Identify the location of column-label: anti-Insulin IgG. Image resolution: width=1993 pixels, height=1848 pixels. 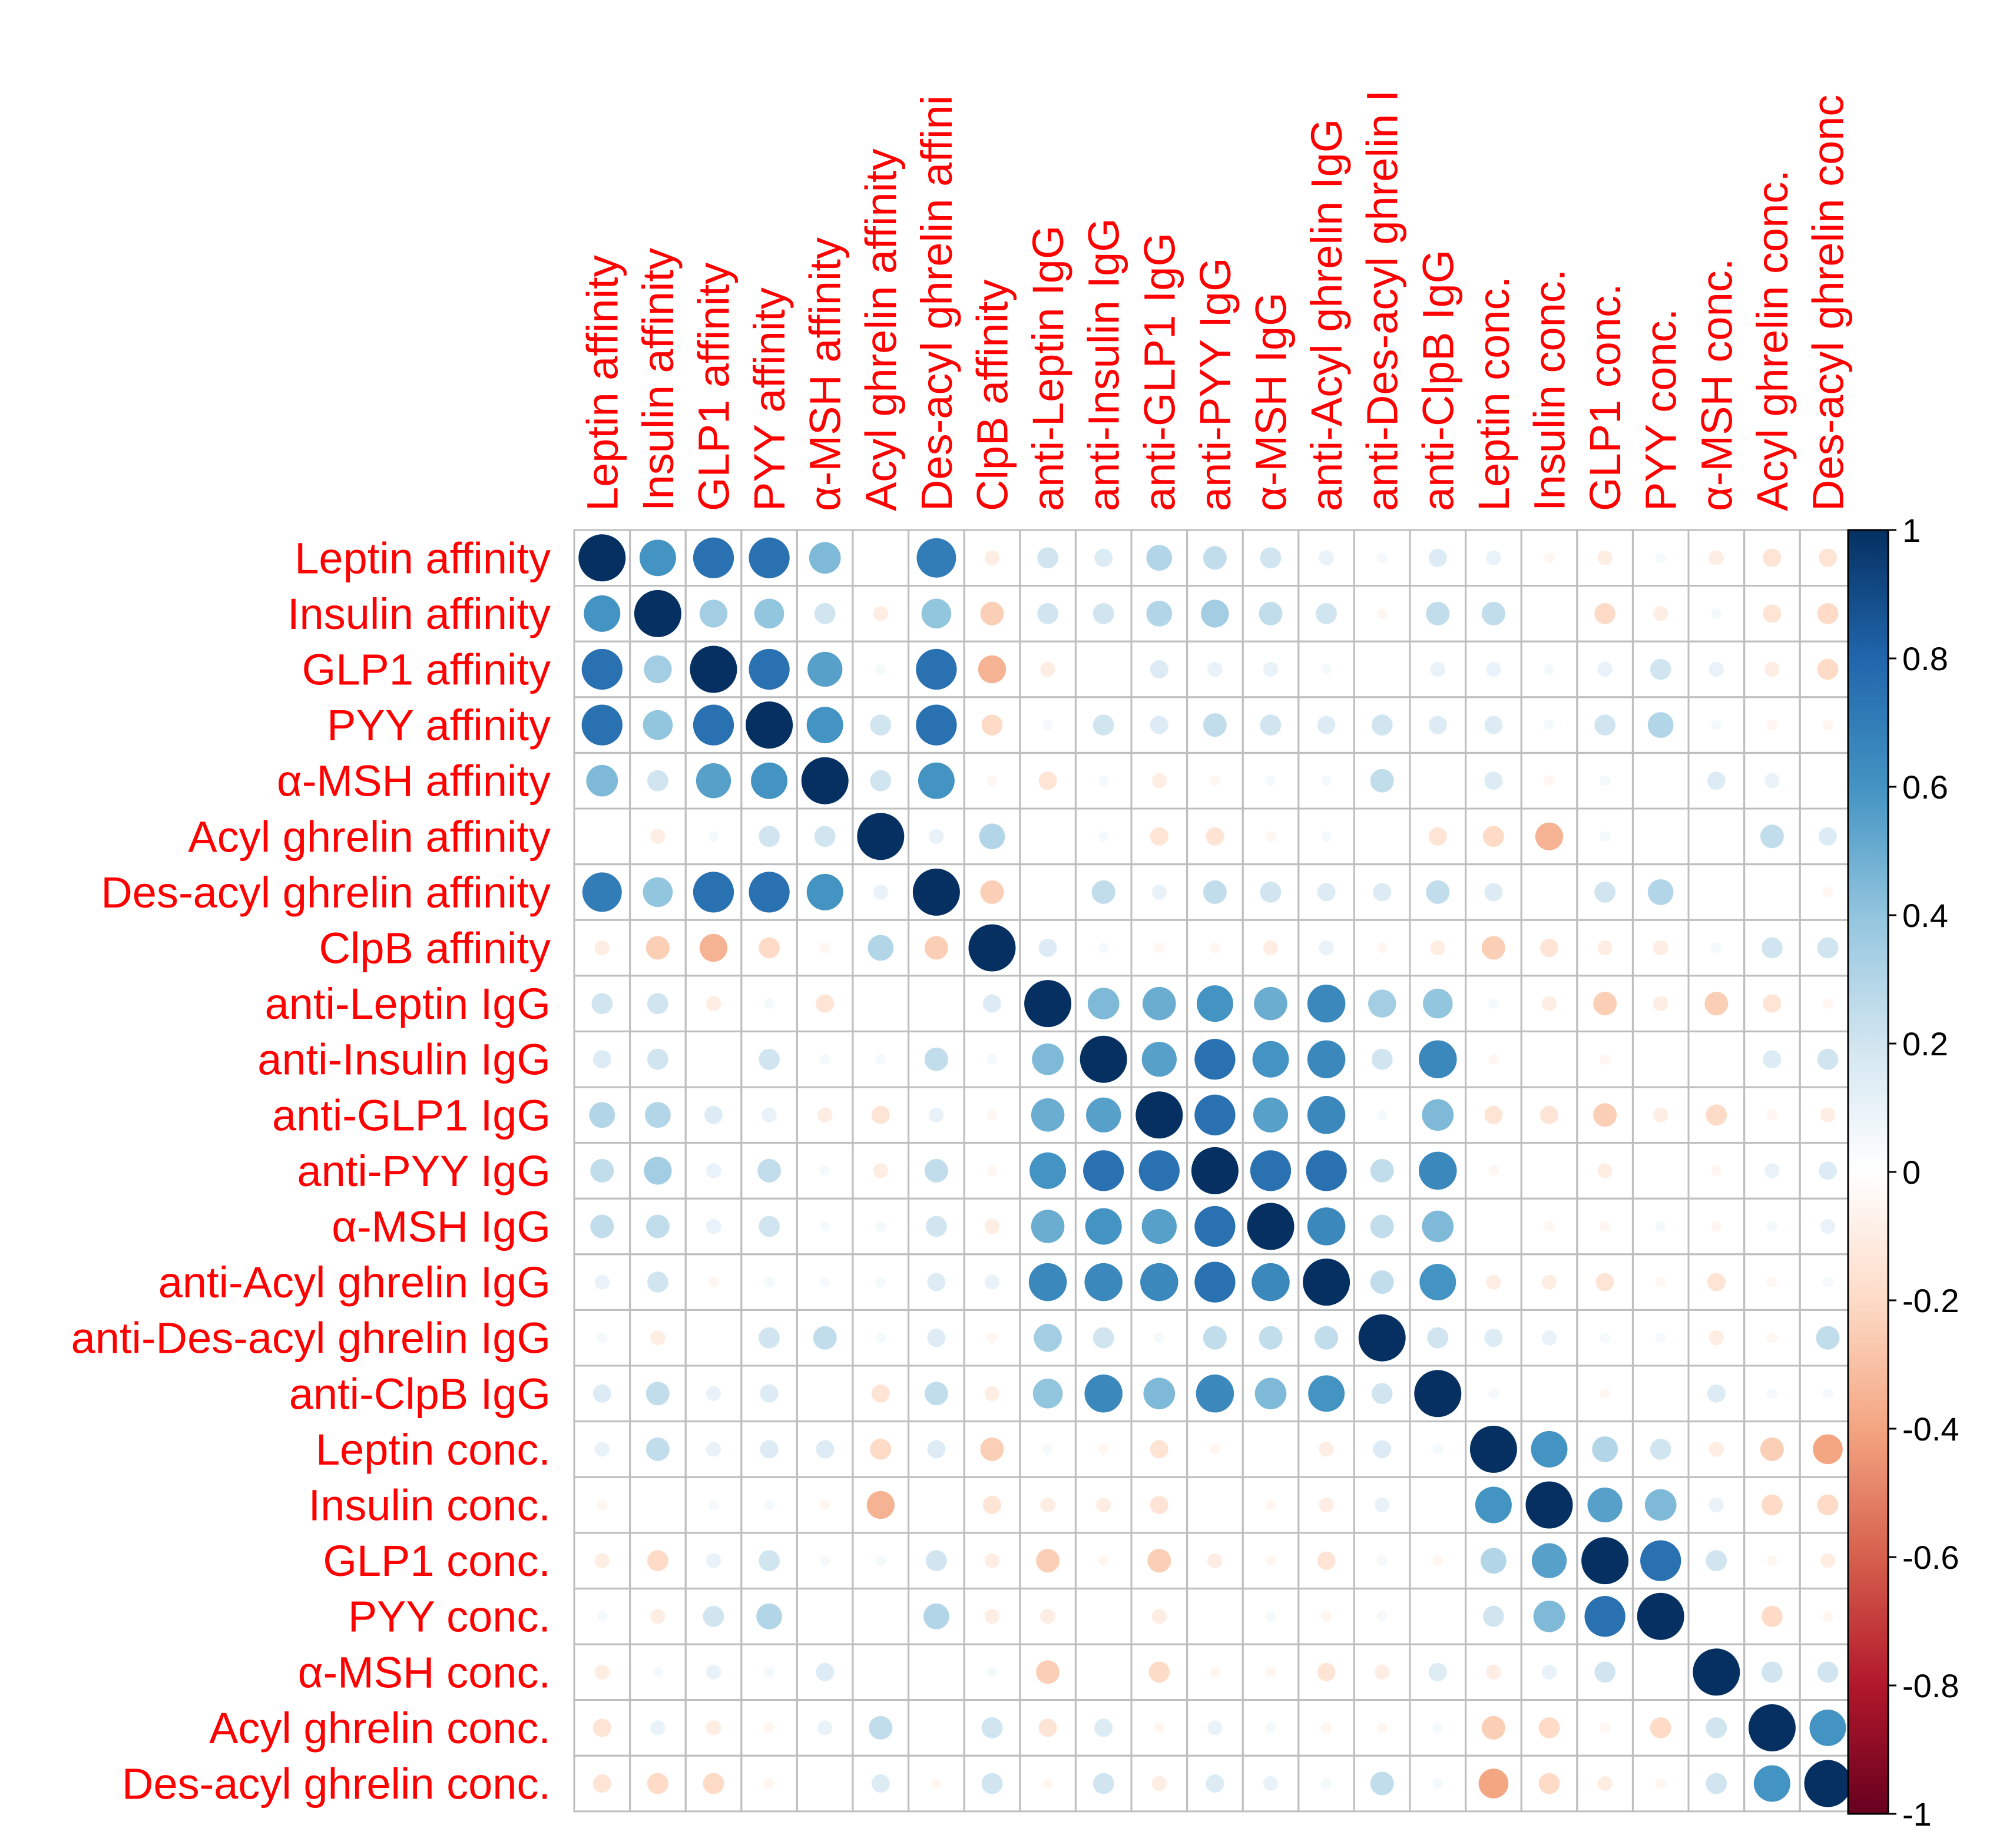
(1104, 364).